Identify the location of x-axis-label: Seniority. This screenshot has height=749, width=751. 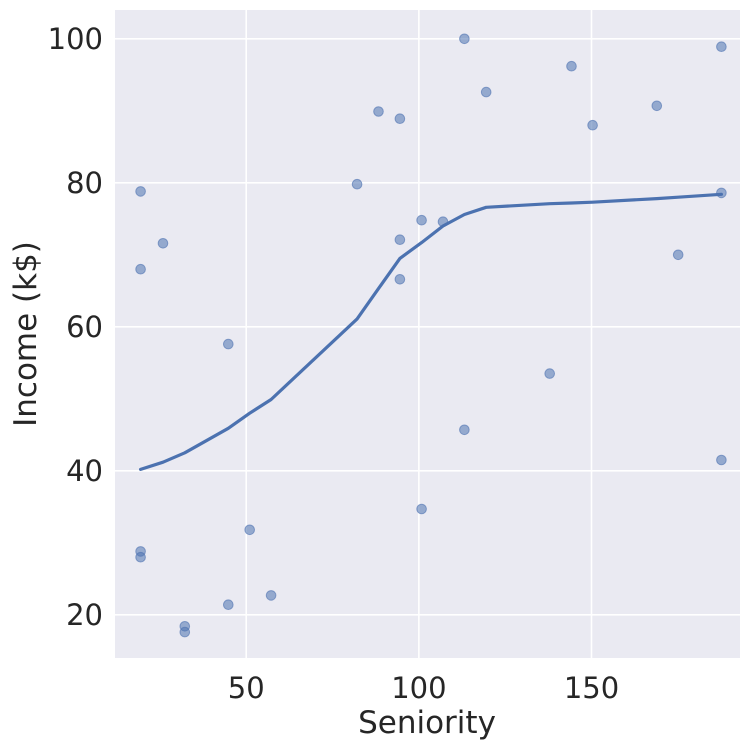
(427, 723).